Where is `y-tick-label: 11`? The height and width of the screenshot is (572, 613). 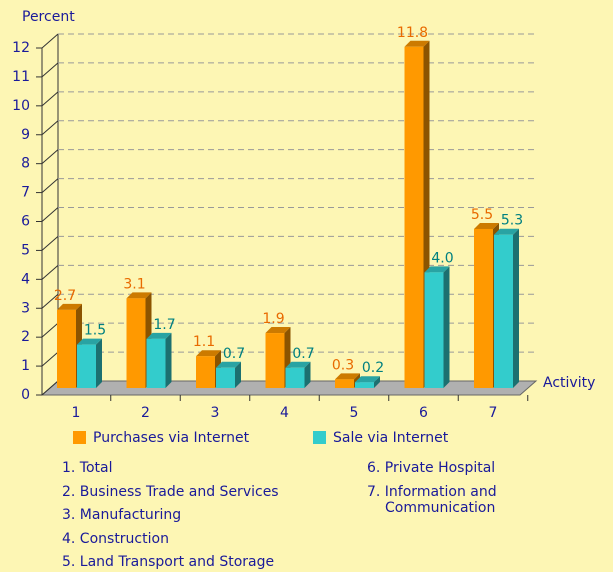 y-tick-label: 11 is located at coordinates (21, 77).